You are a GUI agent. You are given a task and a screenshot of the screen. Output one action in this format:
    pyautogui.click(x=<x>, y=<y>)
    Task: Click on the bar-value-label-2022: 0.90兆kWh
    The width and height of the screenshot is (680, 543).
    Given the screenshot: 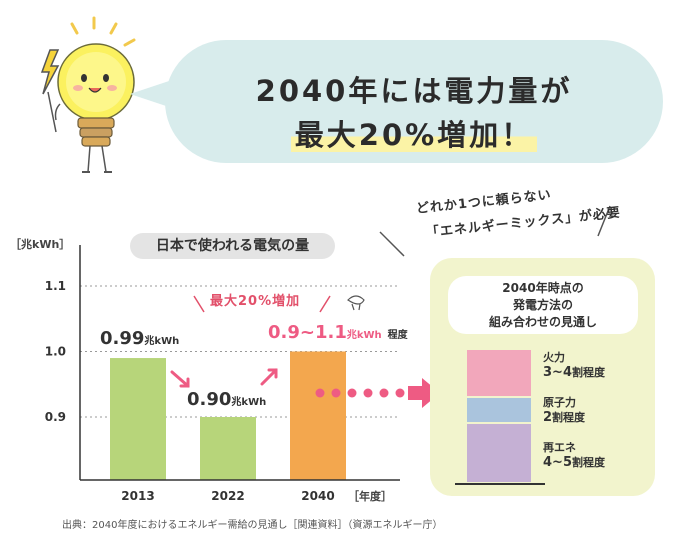 What is the action you would take?
    pyautogui.click(x=226, y=399)
    